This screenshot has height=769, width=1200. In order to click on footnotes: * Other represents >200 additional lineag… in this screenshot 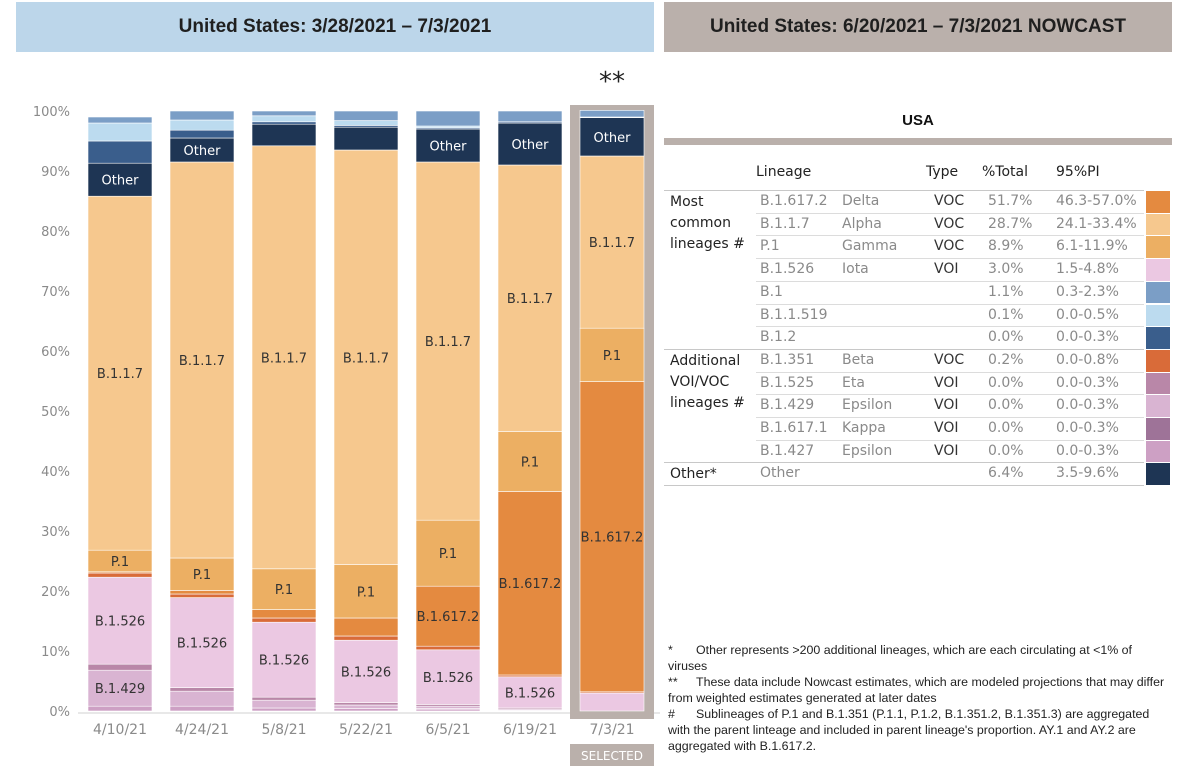, I will do `click(918, 698)`.